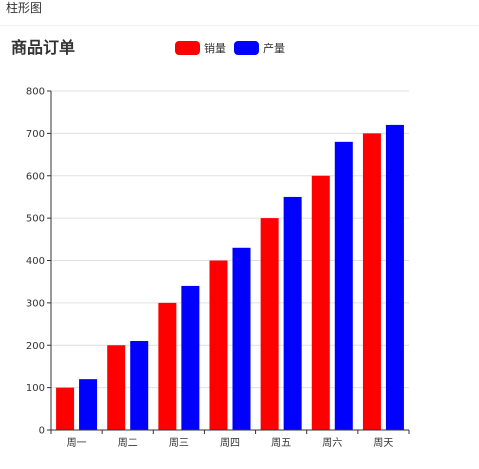 This screenshot has height=469, width=479. What do you see at coordinates (35, 219) in the screenshot?
I see `y-tick-label: 500` at bounding box center [35, 219].